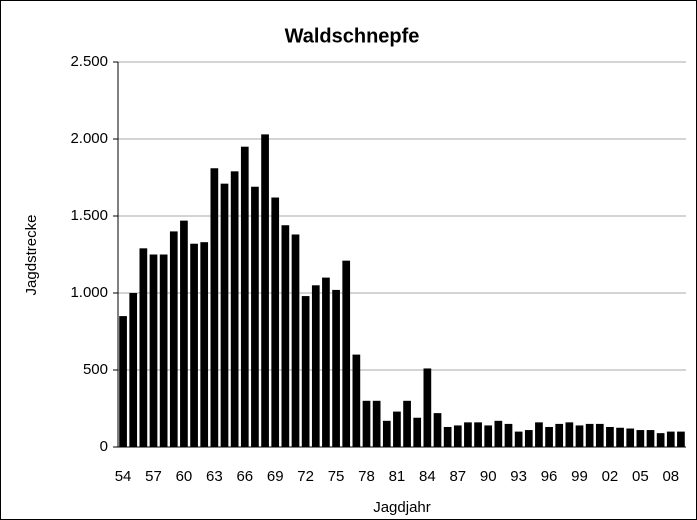 The height and width of the screenshot is (520, 697). I want to click on x-tick-label: 84, so click(427, 476).